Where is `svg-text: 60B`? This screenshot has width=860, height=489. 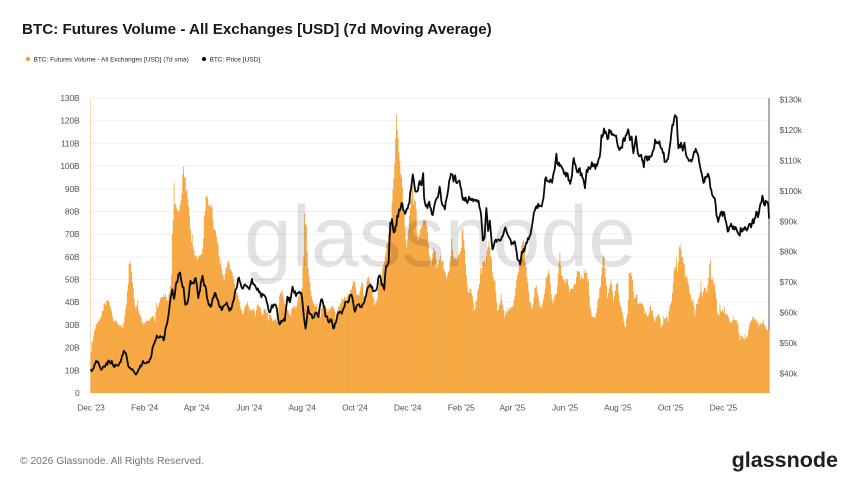
svg-text: 60B is located at coordinates (72, 257).